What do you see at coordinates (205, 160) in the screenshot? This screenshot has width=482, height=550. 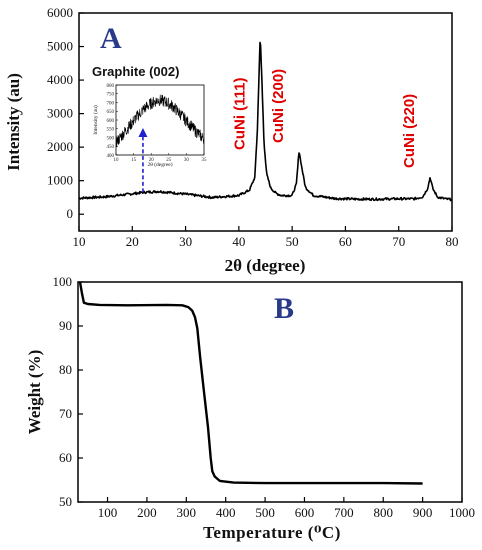 I see `inset-xtick-label: 35` at bounding box center [205, 160].